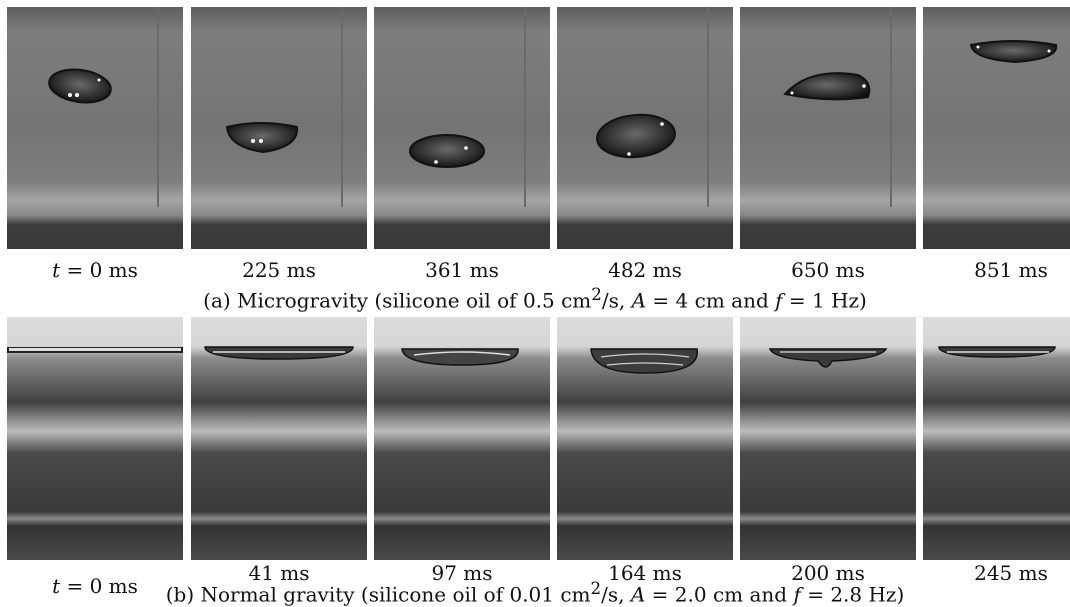 Image resolution: width=1070 pixels, height=607 pixels. Describe the element at coordinates (1011, 573) in the screenshot. I see `time-label-b6: 245 ms` at that location.